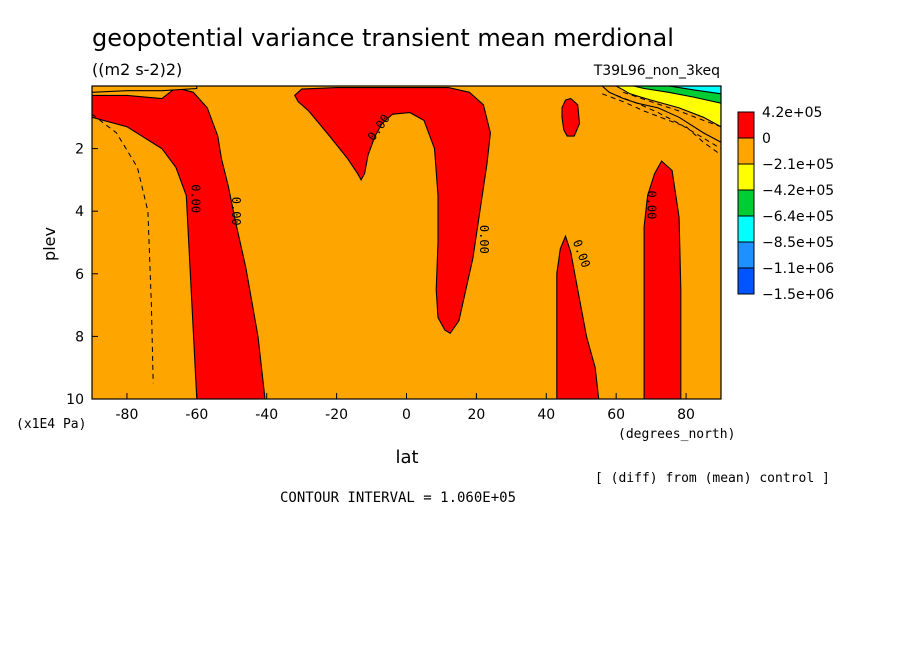 The height and width of the screenshot is (654, 904). What do you see at coordinates (406, 415) in the screenshot?
I see `x-tick-label: 0` at bounding box center [406, 415].